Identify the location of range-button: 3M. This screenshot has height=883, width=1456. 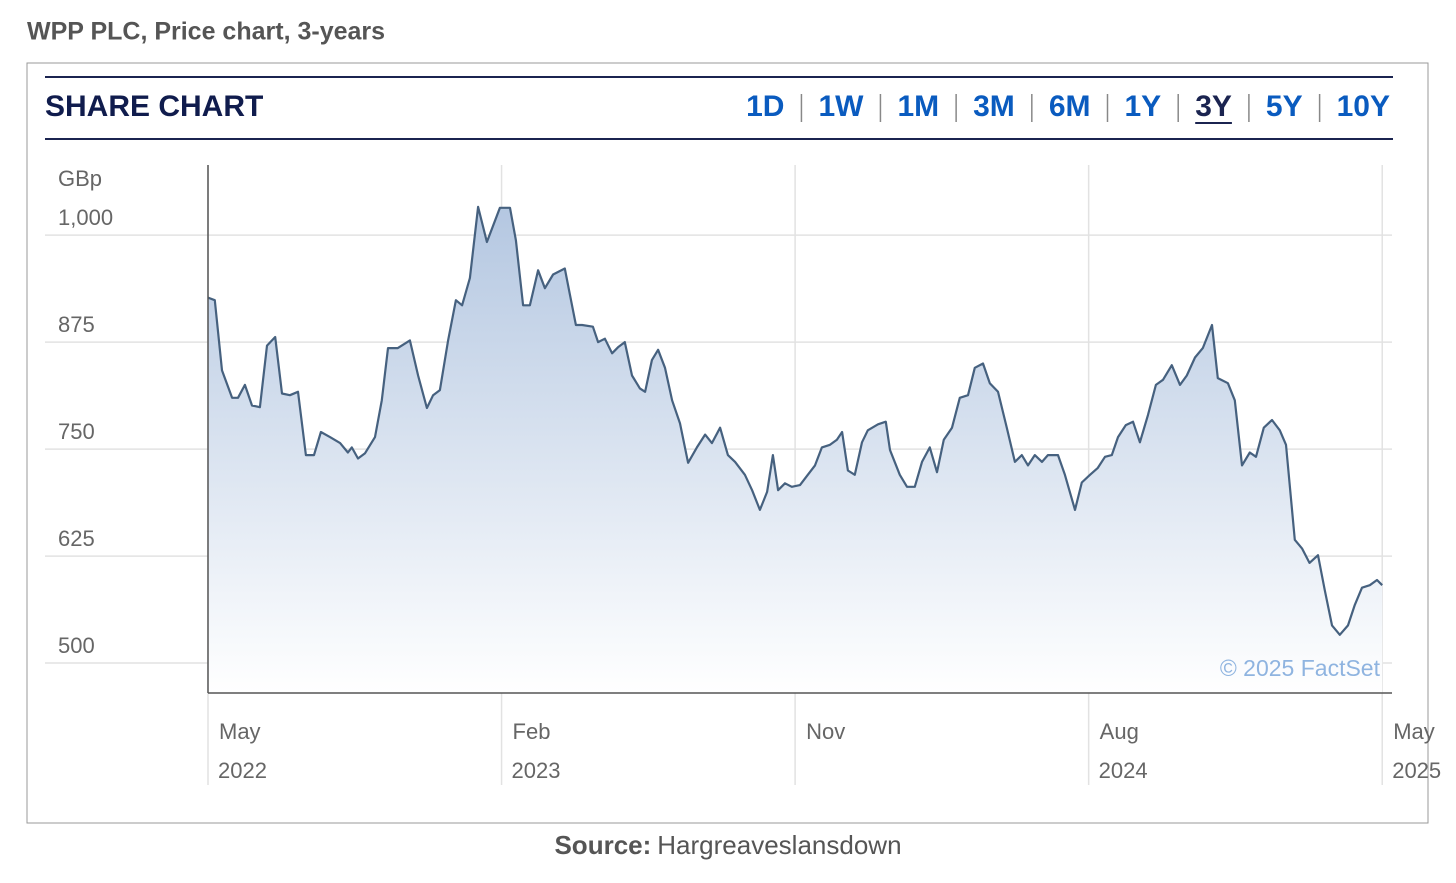
(994, 106).